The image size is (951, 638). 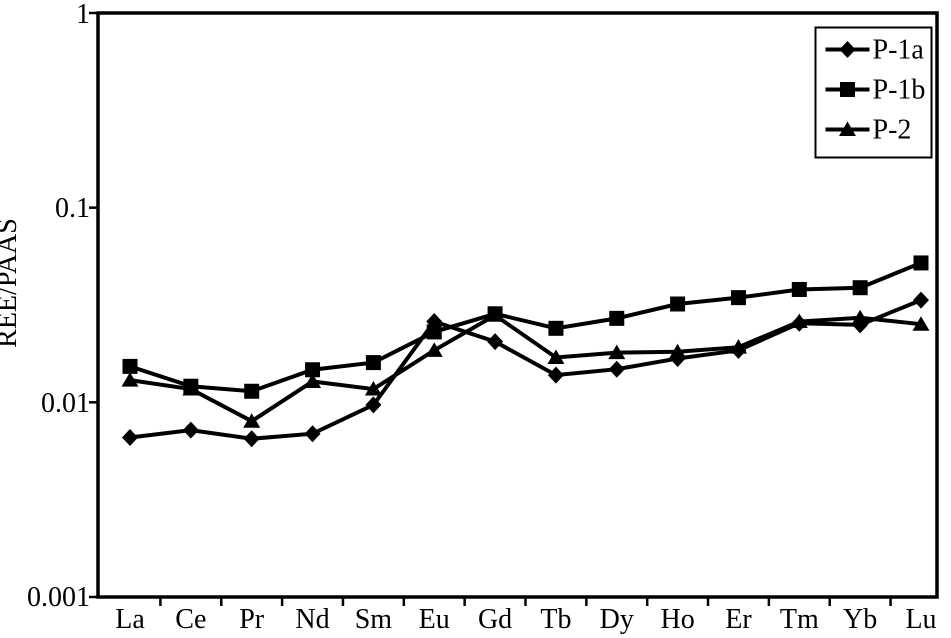 What do you see at coordinates (799, 619) in the screenshot?
I see `x-tick-label-tm: Tm` at bounding box center [799, 619].